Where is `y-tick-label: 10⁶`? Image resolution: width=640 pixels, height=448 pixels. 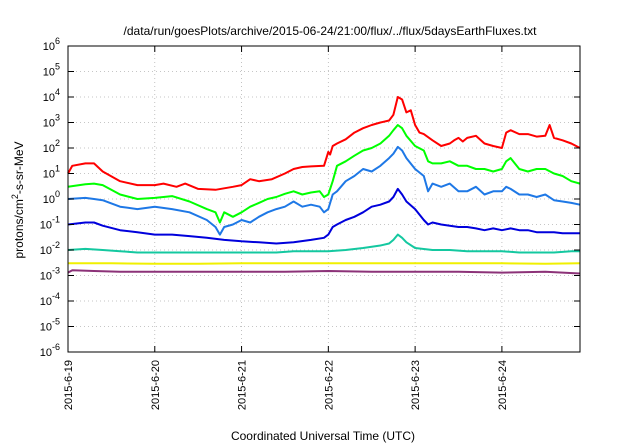
y-tick-label: 10⁶ is located at coordinates (51, 44).